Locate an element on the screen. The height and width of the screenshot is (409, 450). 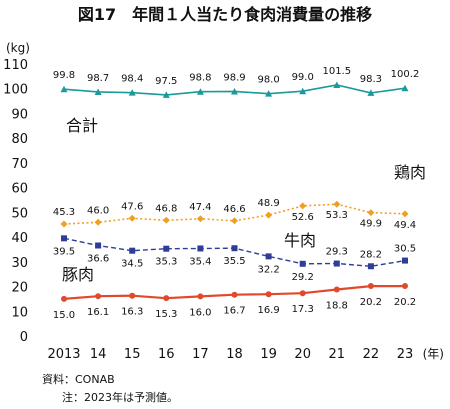
data-label: 47.4 is located at coordinates (200, 207).